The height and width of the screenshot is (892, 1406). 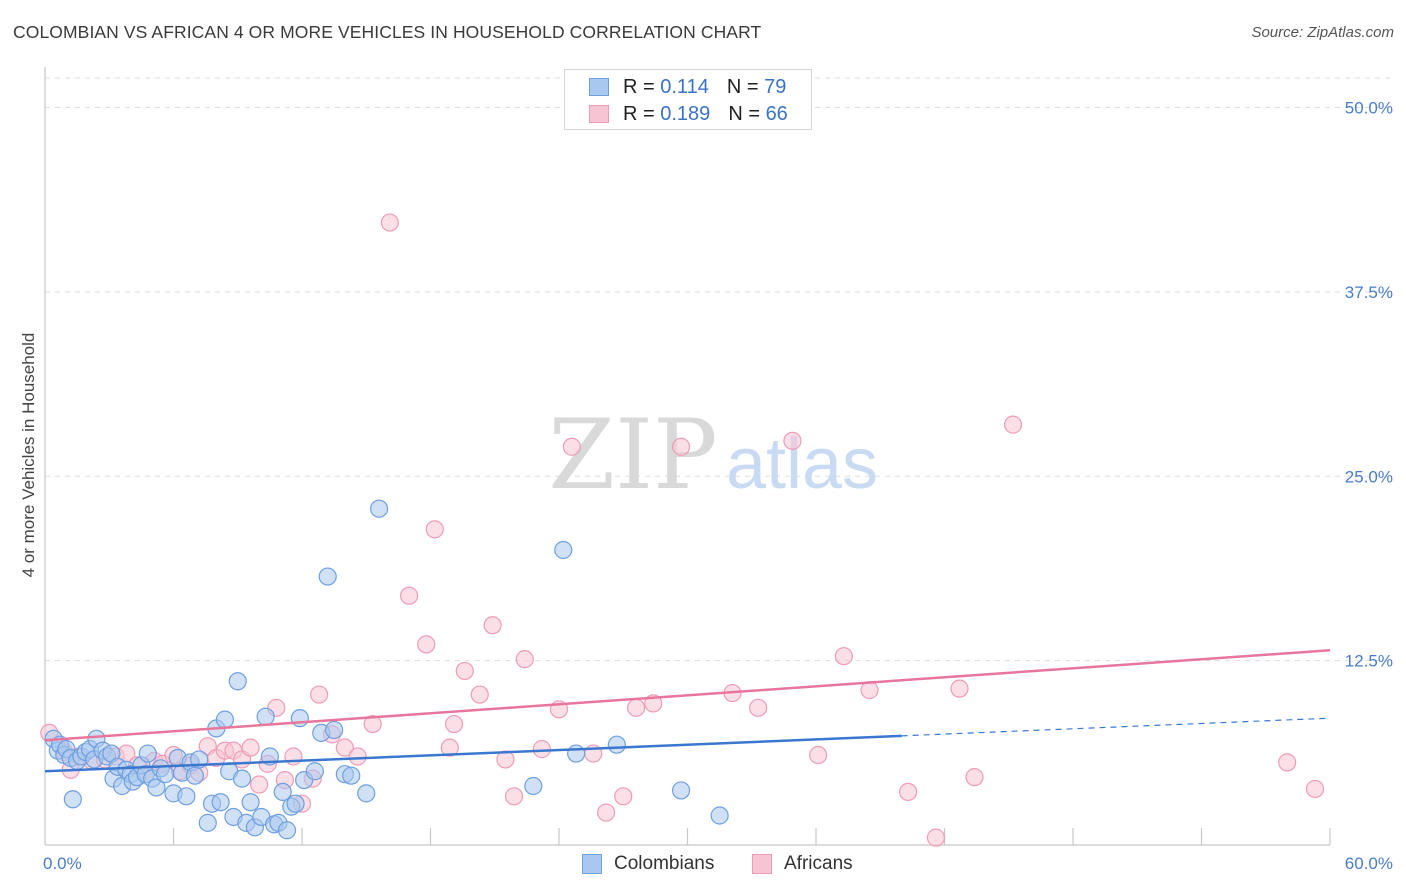 What do you see at coordinates (1116, 727) in the screenshot?
I see `colombians-trendline-extension` at bounding box center [1116, 727].